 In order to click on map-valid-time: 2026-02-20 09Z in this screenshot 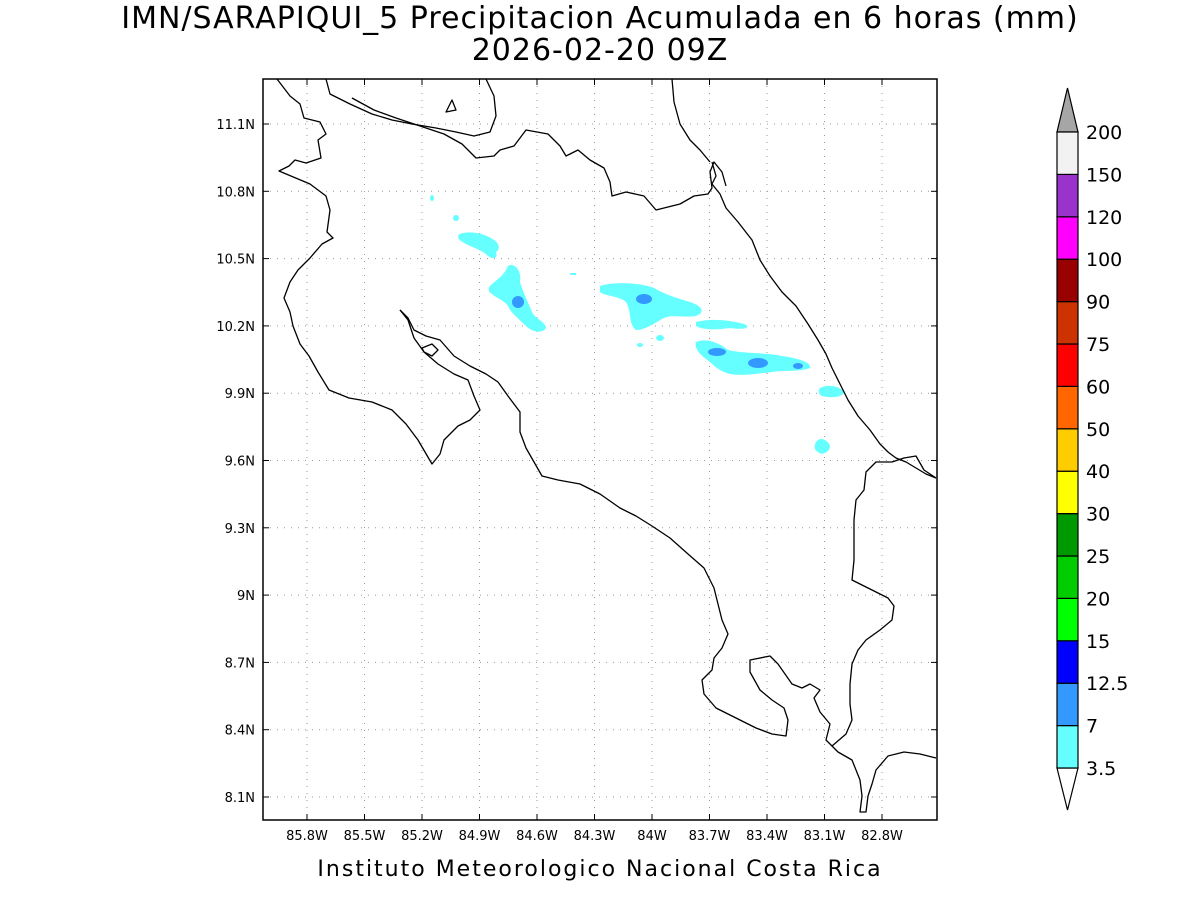, I will do `click(600, 50)`.